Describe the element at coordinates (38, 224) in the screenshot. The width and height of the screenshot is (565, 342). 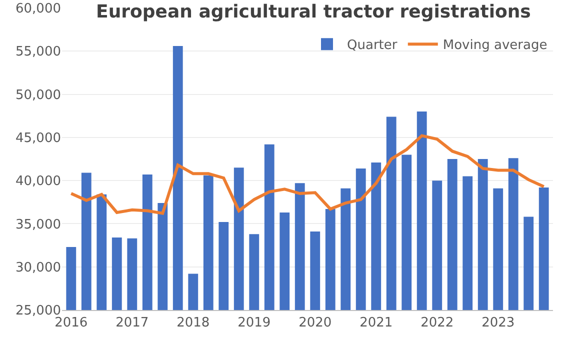
I see `y-tick-label: 35,000` at that location.